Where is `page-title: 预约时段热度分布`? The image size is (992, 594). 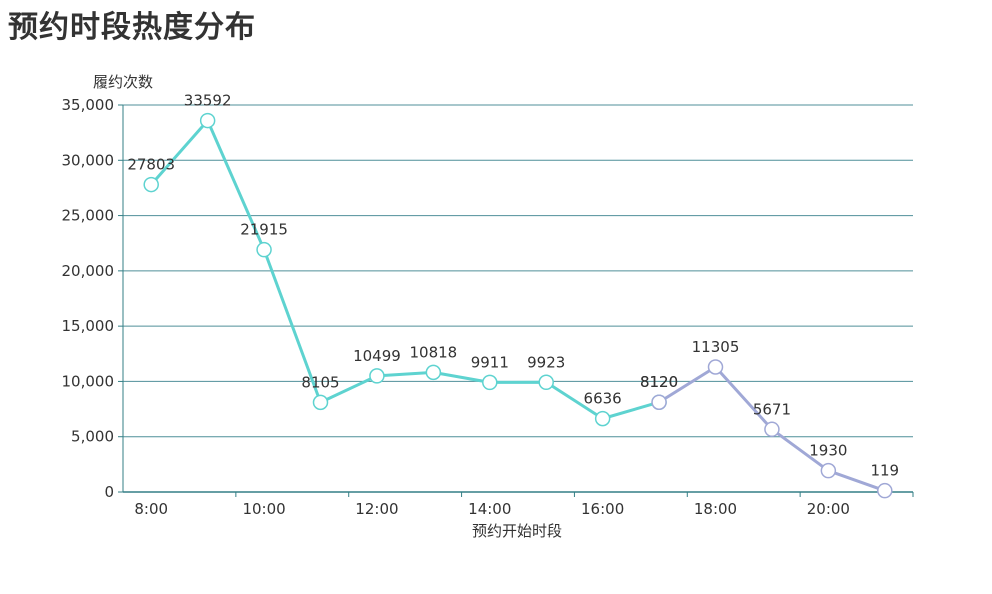
page-title: 预约时段热度分布 is located at coordinates (132, 27).